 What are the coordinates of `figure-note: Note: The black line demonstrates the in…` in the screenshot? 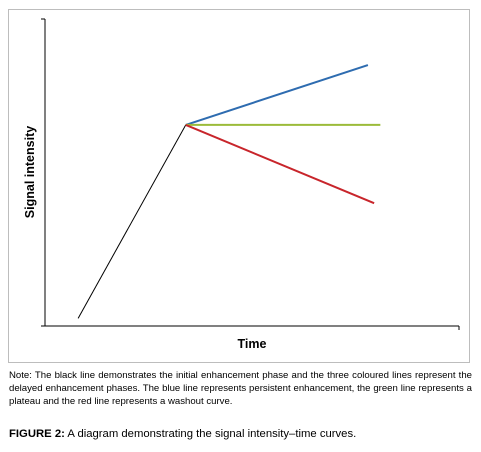 It's located at (240, 388).